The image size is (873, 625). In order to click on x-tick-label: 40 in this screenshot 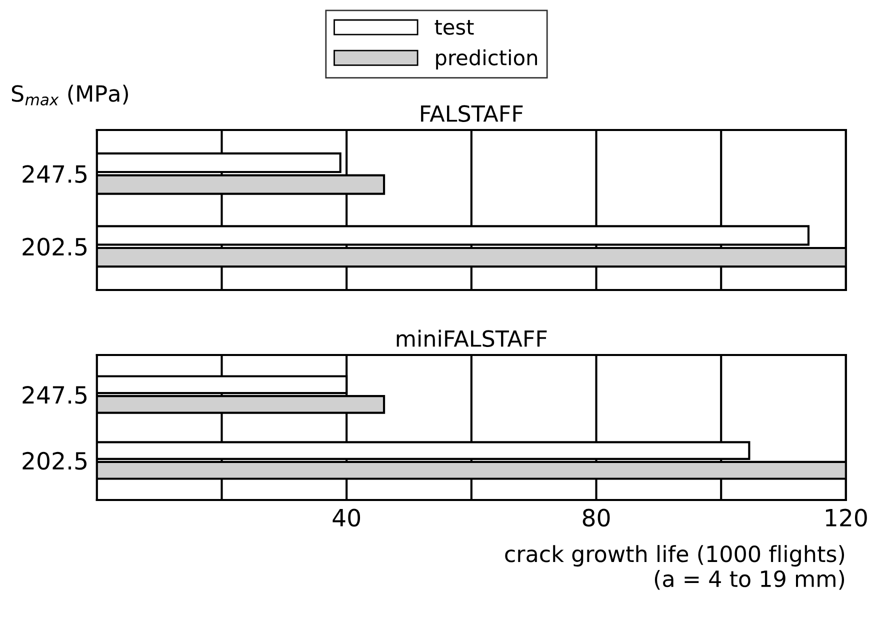, I will do `click(346, 517)`.